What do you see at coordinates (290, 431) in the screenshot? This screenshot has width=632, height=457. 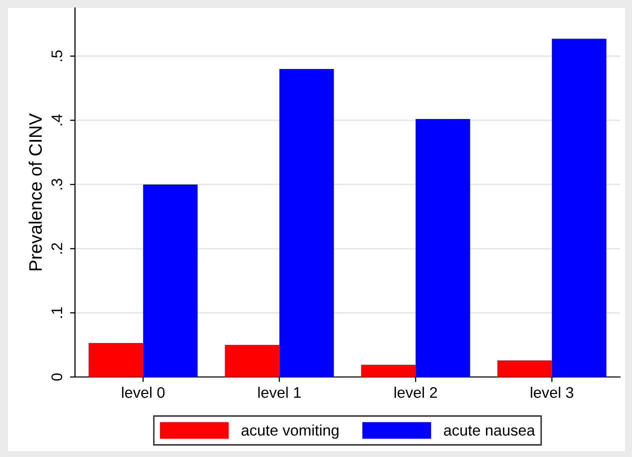 I see `legend-label: acute vomiting` at bounding box center [290, 431].